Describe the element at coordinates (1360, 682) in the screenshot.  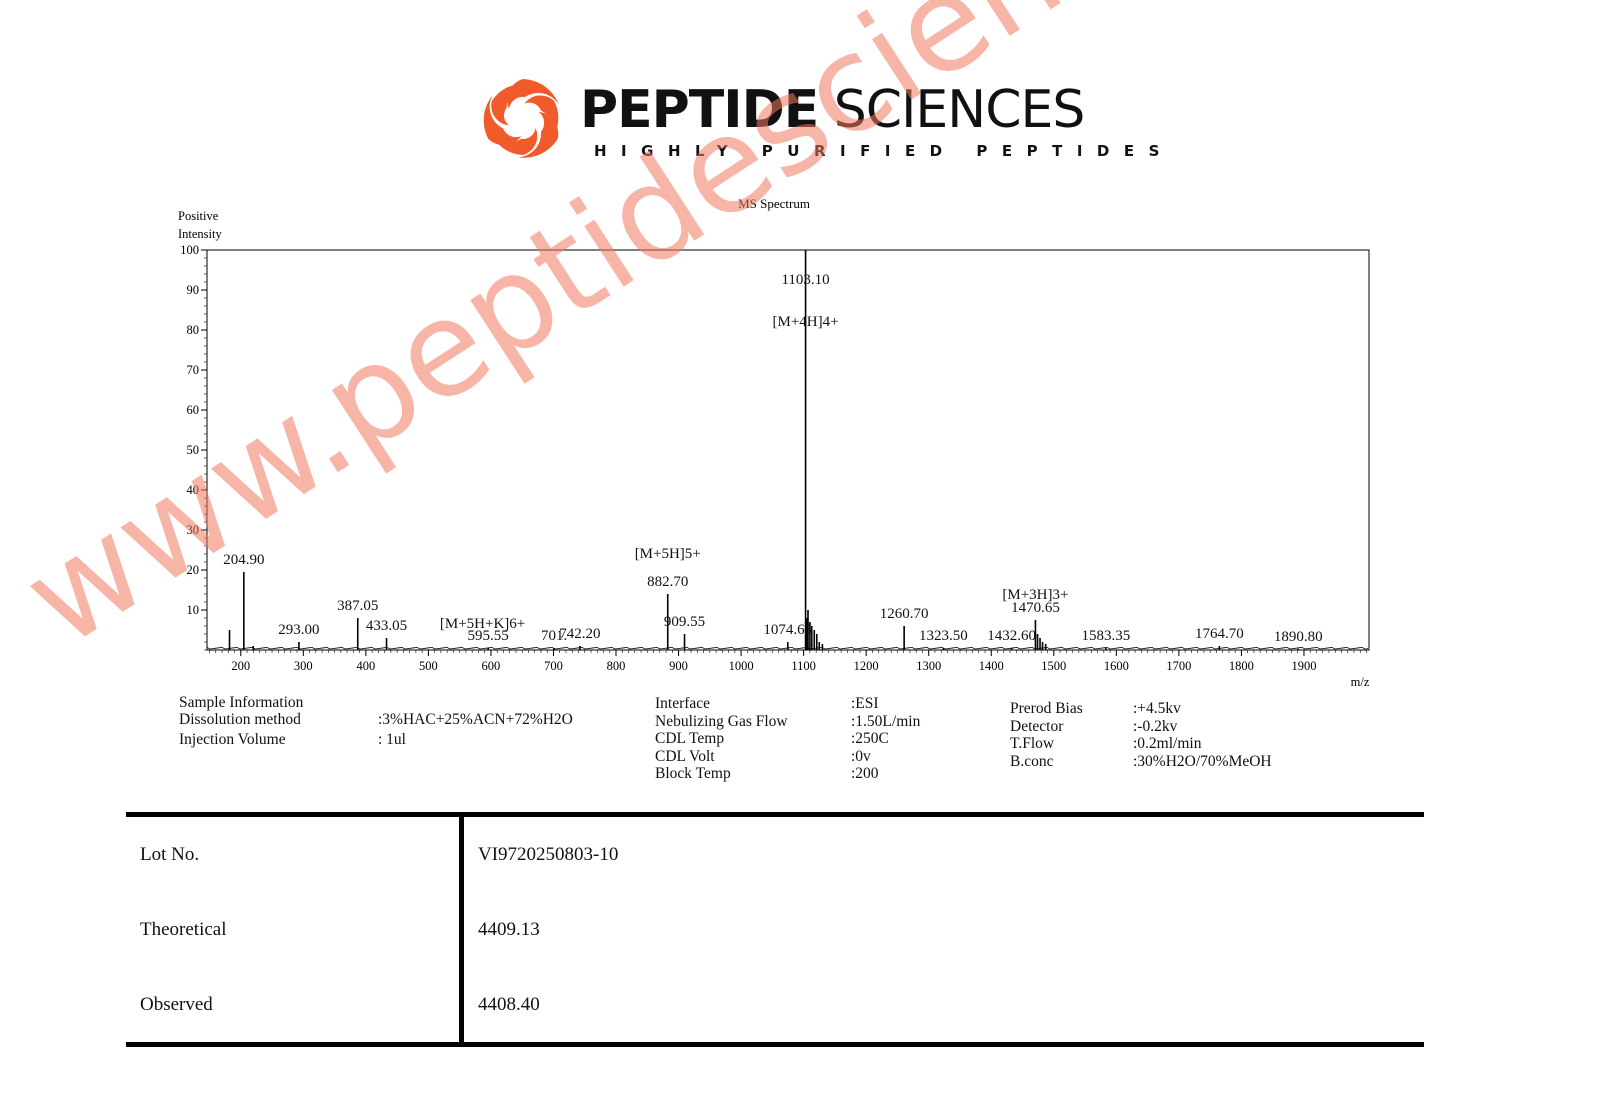
I see `x-axis-label: m/z` at that location.